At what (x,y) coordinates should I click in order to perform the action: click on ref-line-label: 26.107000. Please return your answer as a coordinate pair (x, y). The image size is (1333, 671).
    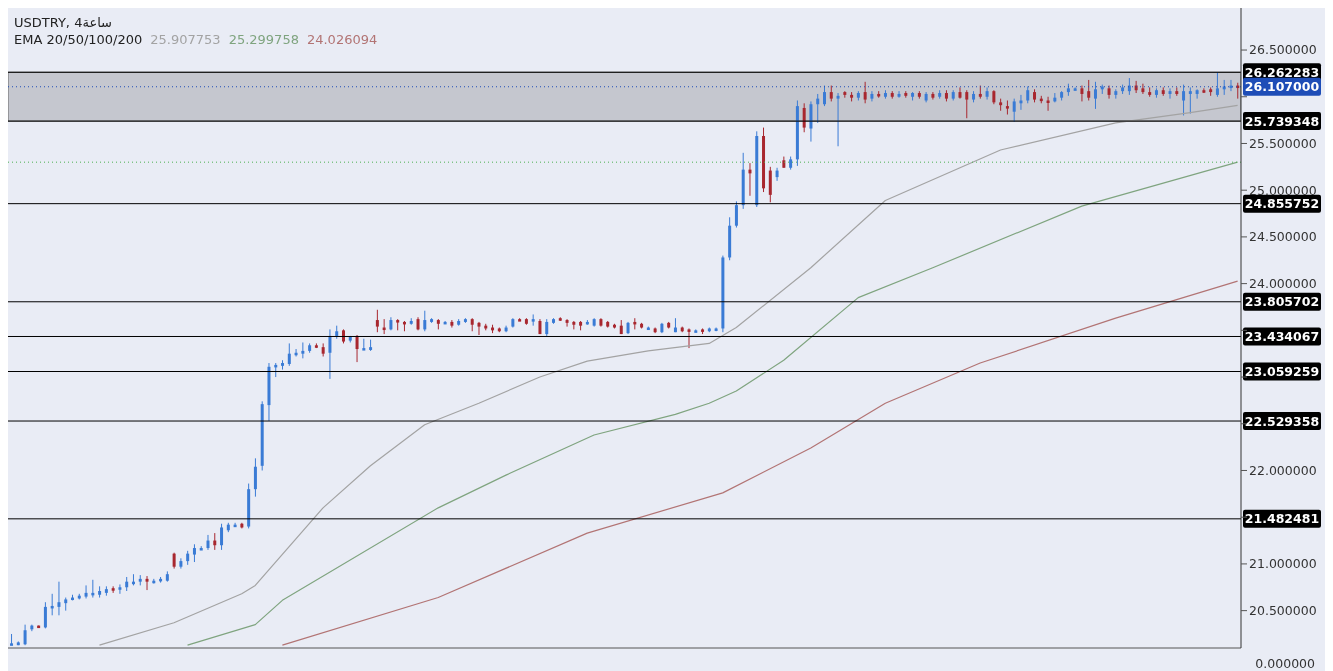
    Looking at the image, I should click on (1282, 87).